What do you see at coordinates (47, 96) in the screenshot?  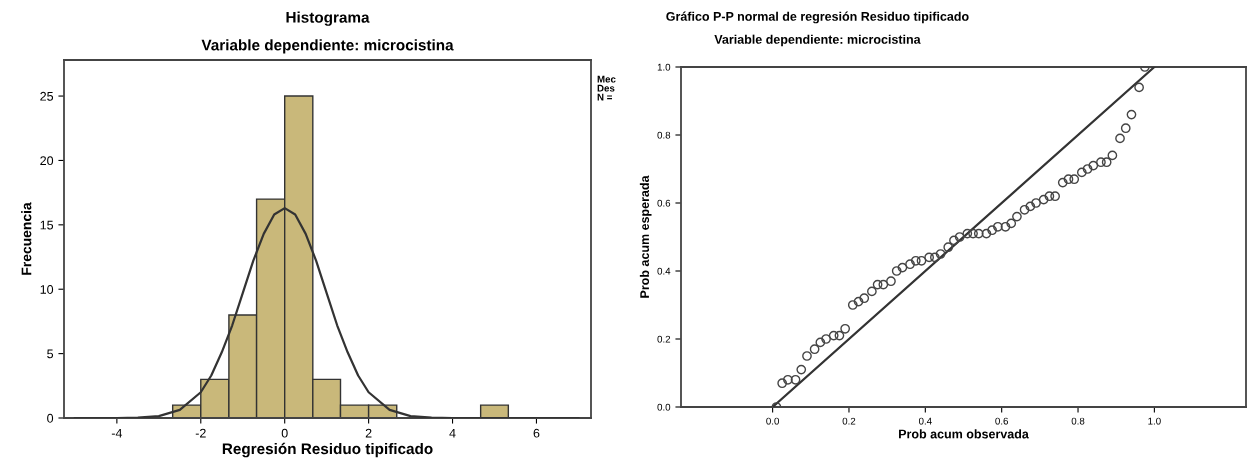 I see `y-tick-label: 25` at bounding box center [47, 96].